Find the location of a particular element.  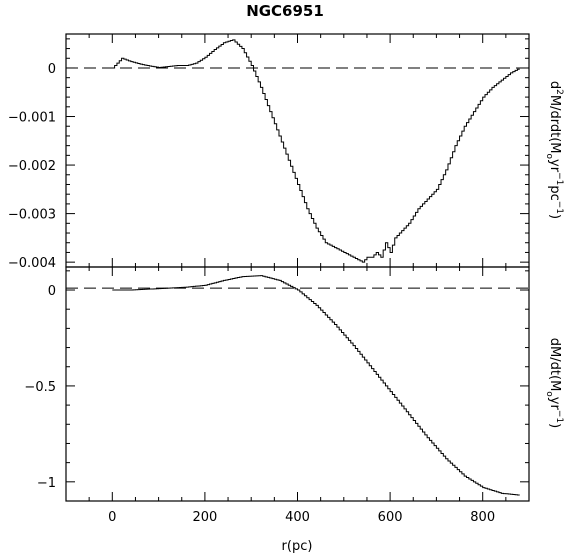

bottom-y-tick-labels: 0 −0.5 −1 is located at coordinates (40, 387).